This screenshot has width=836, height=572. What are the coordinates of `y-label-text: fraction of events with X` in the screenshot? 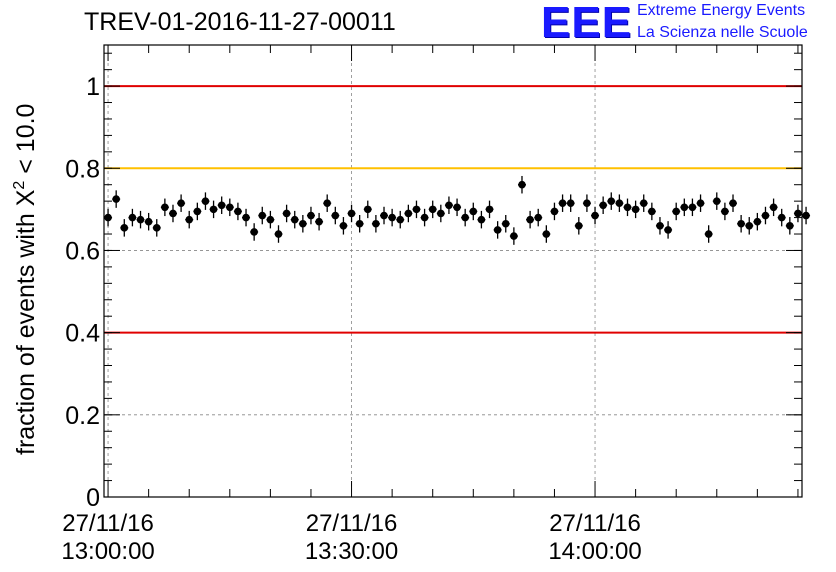 It's located at (26, 322).